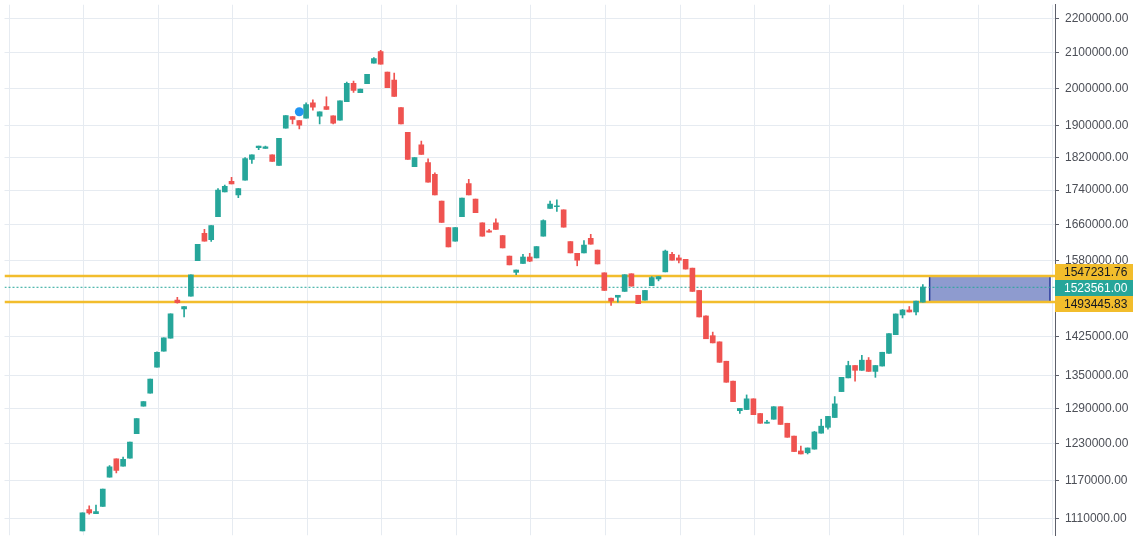  Describe the element at coordinates (1097, 51) in the screenshot. I see `y-tick-label: 2100000.00` at that location.